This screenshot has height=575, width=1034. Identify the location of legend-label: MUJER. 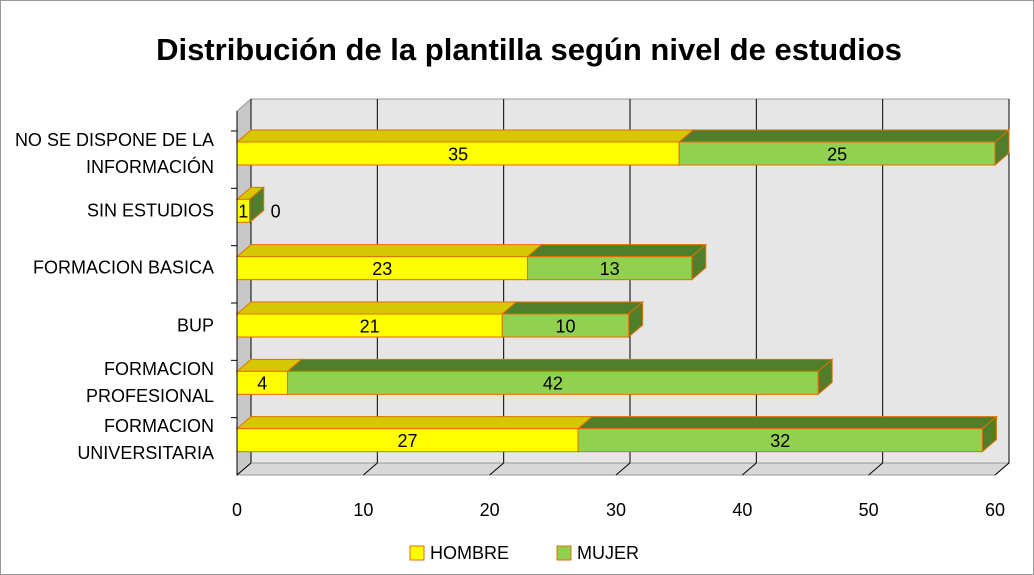
(608, 553).